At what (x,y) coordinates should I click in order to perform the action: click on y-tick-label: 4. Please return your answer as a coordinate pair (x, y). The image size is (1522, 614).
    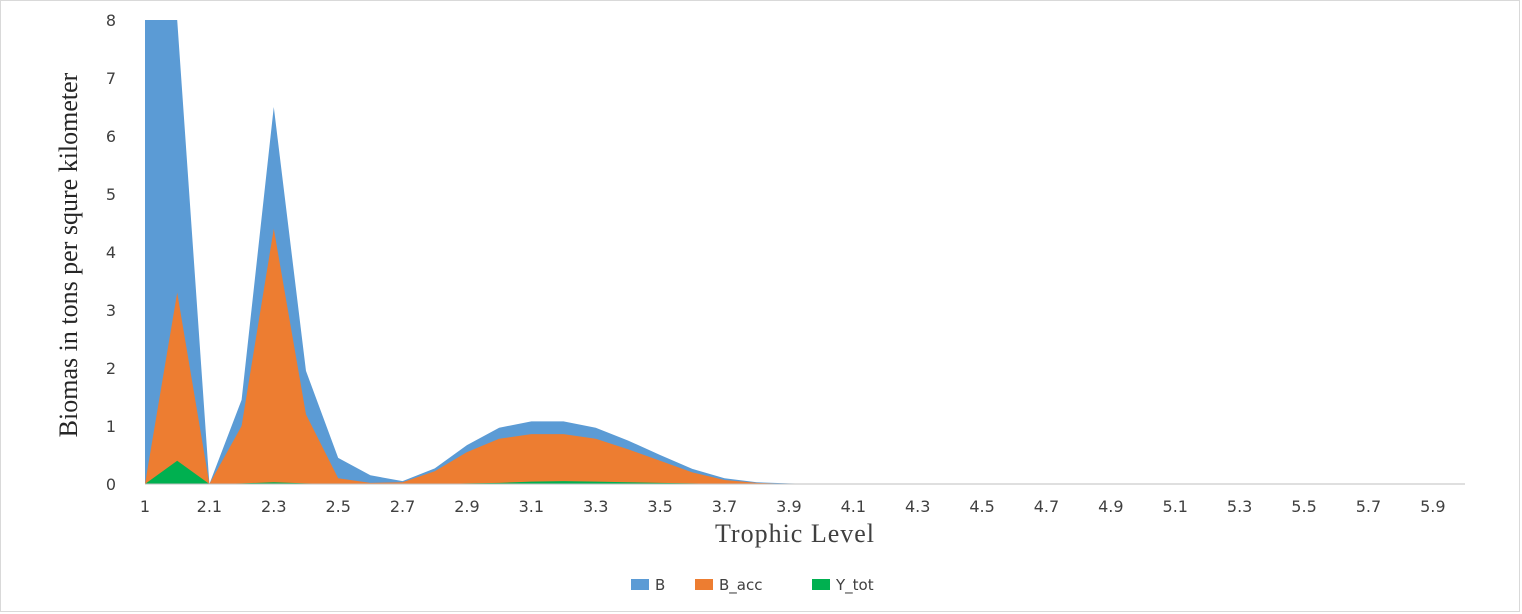
    Looking at the image, I should click on (111, 252).